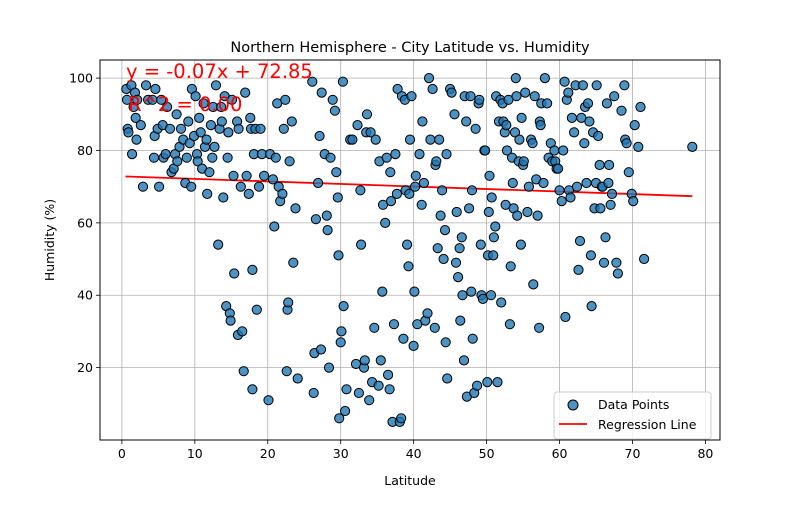  Describe the element at coordinates (219, 71) in the screenshot. I see `regression-equation-annotation: y = -0.07x + 72.85` at that location.